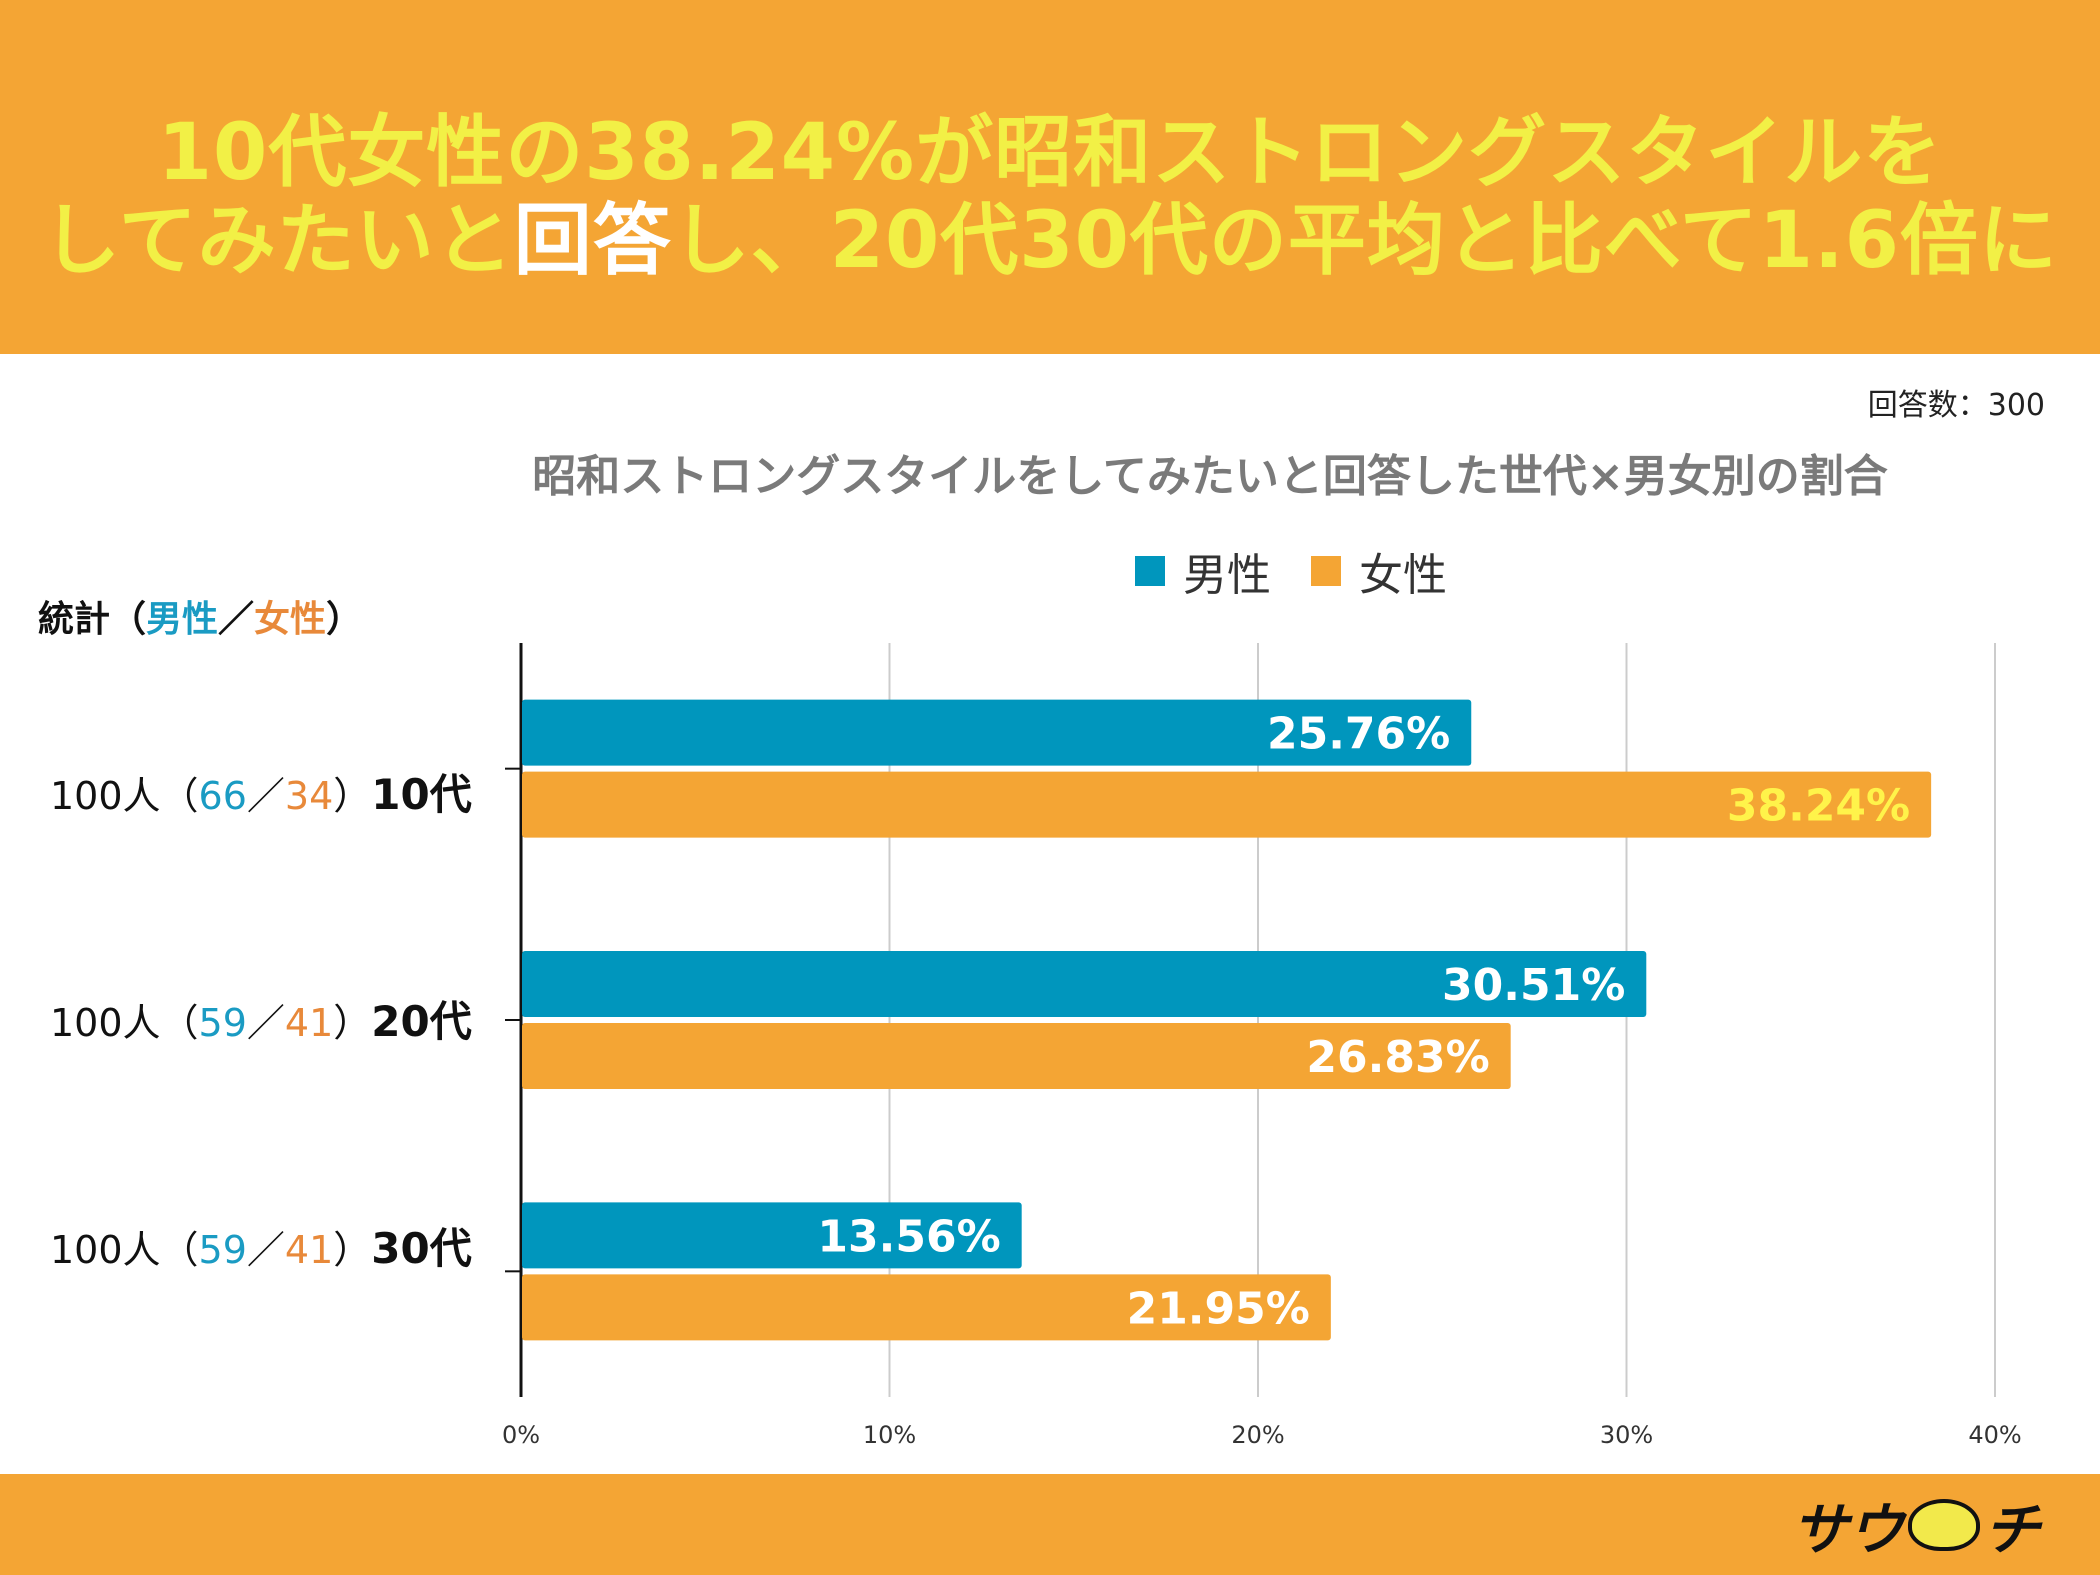  Describe the element at coordinates (1218, 1308) in the screenshot. I see `data-label: 21.95%` at that location.